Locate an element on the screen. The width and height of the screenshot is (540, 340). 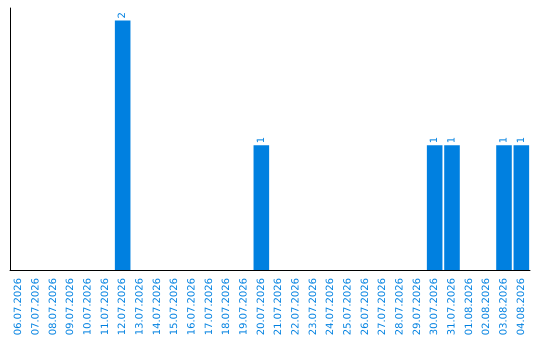
x-tick-label: 14.07.2026 is located at coordinates (157, 307).